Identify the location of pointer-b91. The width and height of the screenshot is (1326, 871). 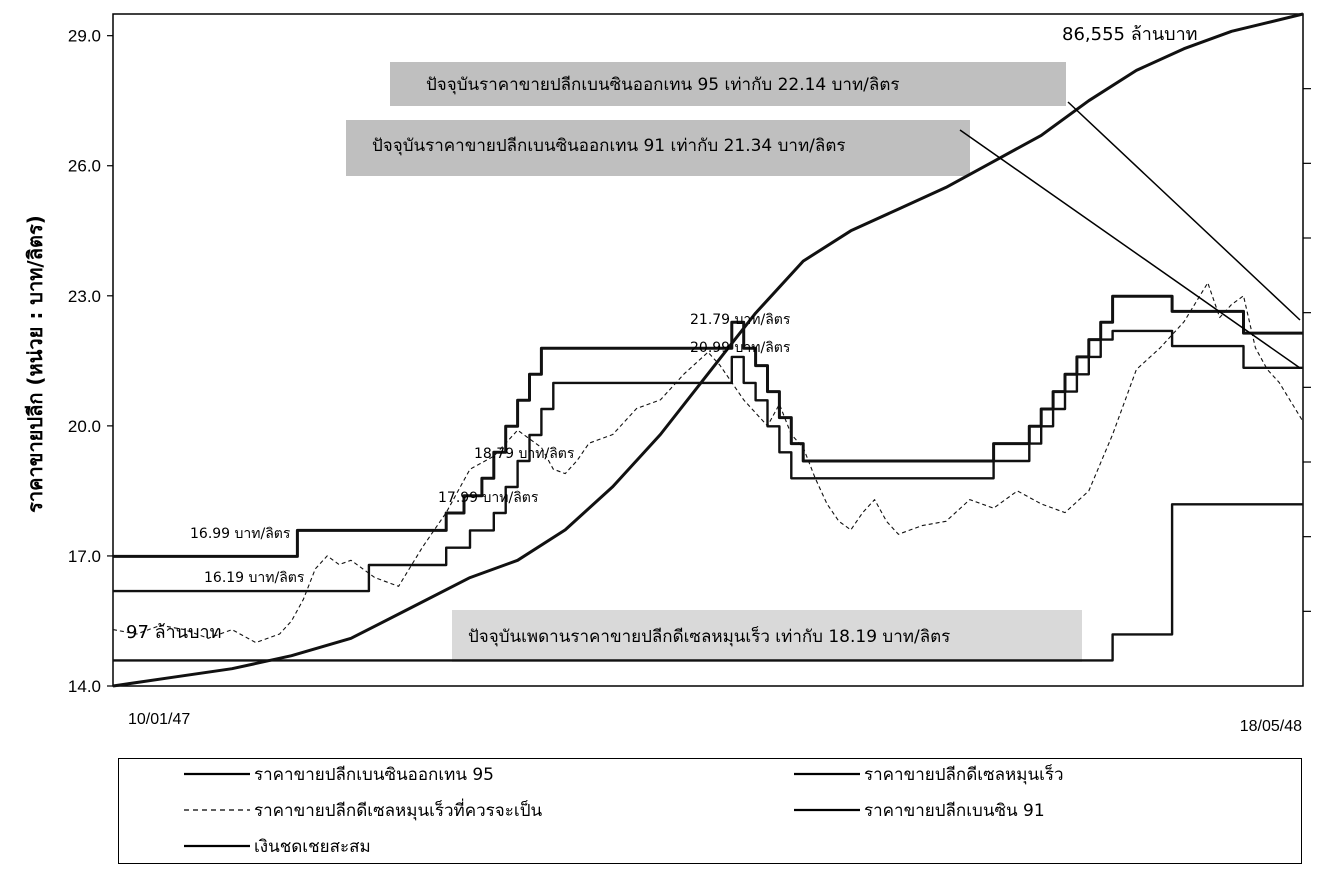
(1130, 249).